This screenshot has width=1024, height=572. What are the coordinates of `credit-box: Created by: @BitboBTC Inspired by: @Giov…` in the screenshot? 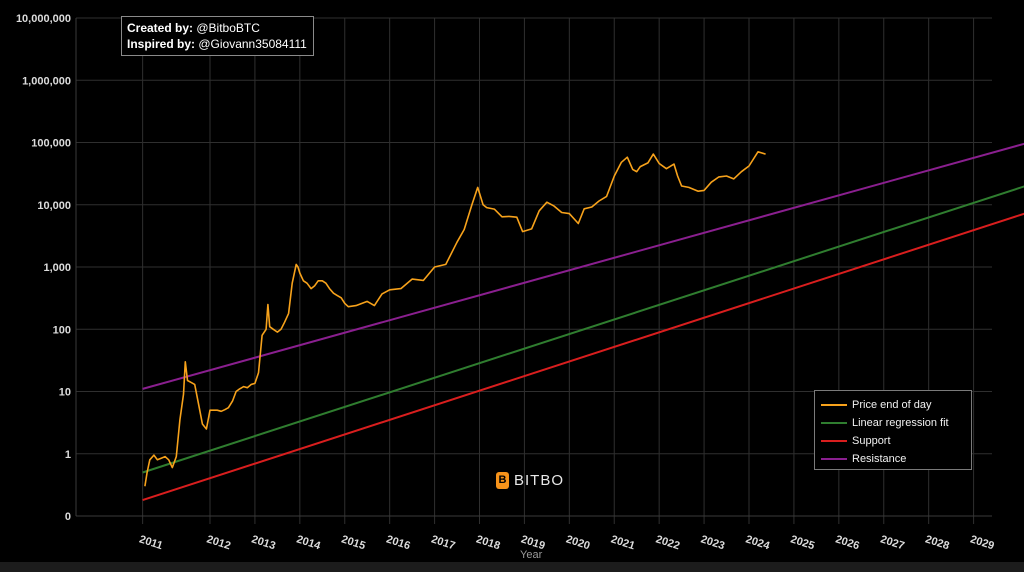 It's located at (217, 36).